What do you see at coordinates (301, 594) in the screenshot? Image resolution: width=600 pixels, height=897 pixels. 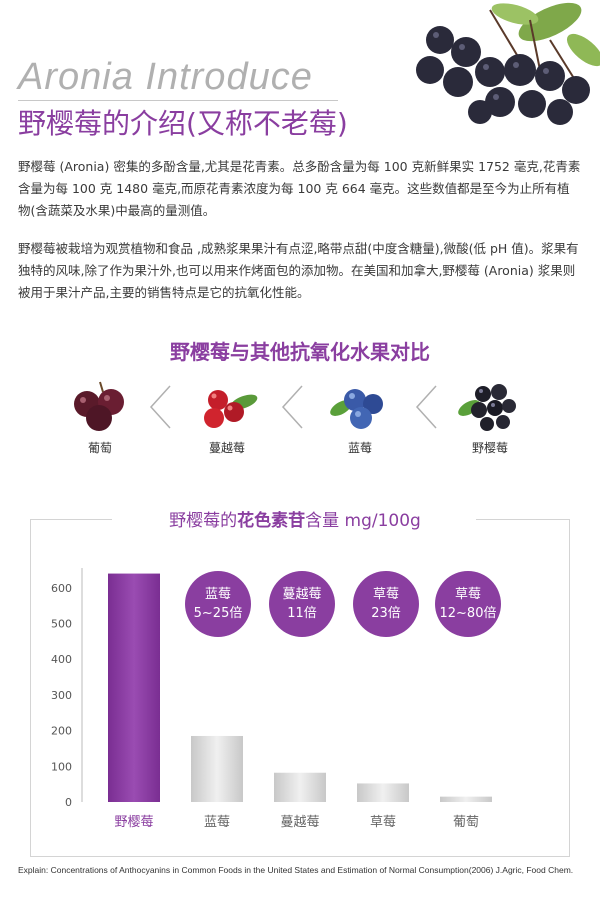 I see `callout-fruit: 蔓越莓` at bounding box center [301, 594].